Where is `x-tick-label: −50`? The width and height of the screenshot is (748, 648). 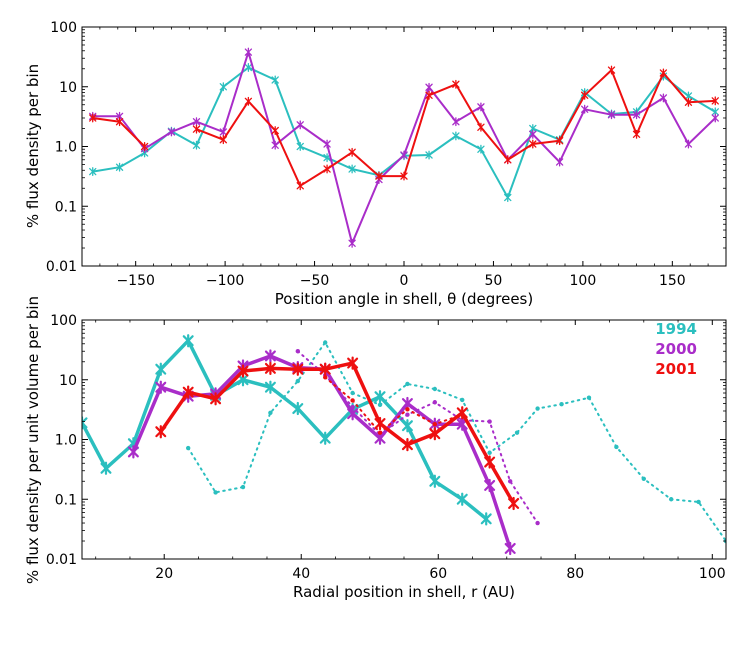 x-tick-label: −50 is located at coordinates (315, 281).